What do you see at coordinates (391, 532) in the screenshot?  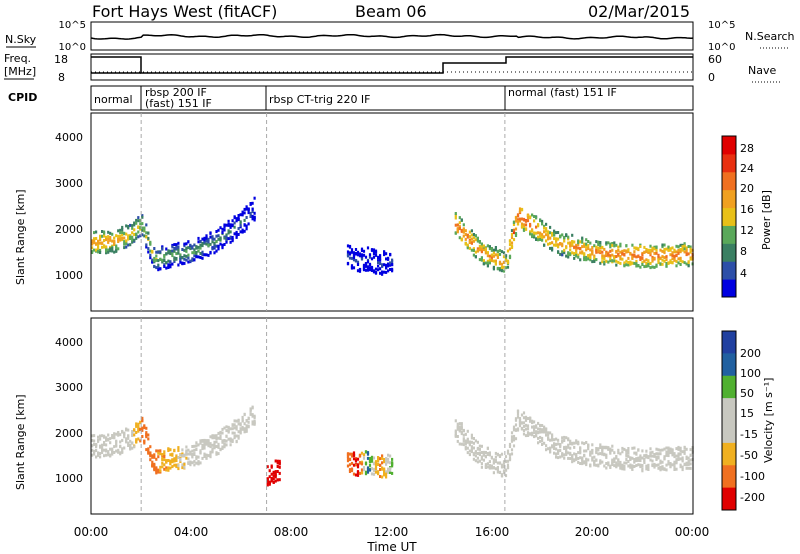 I see `xtick-12: 12:00` at bounding box center [391, 532].